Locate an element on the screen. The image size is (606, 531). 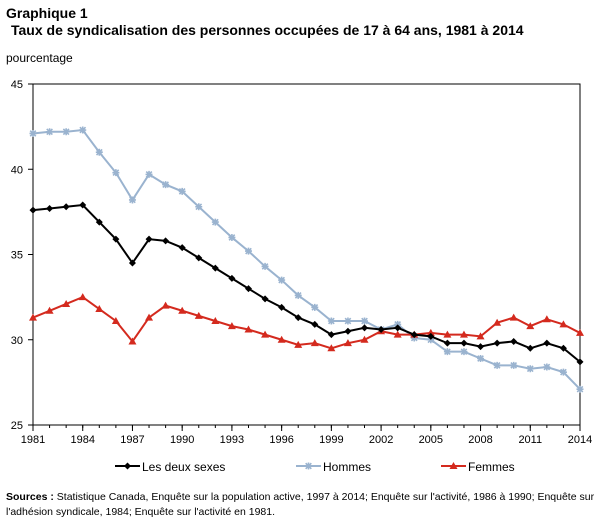
x-tick-label: 1987 is located at coordinates (132, 440).